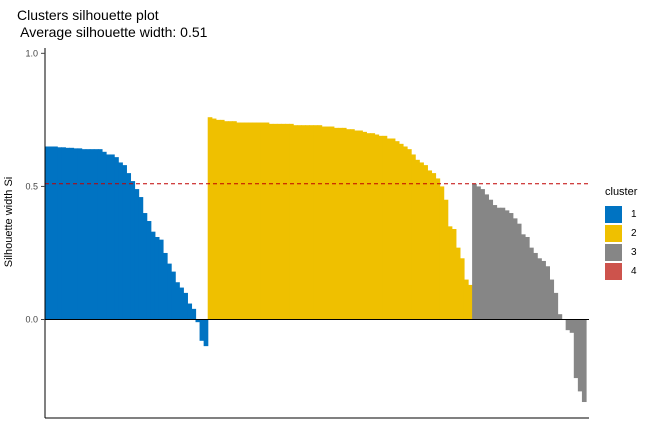 The height and width of the screenshot is (426, 652). I want to click on chart-title: Clusters silhouette plot, so click(88, 15).